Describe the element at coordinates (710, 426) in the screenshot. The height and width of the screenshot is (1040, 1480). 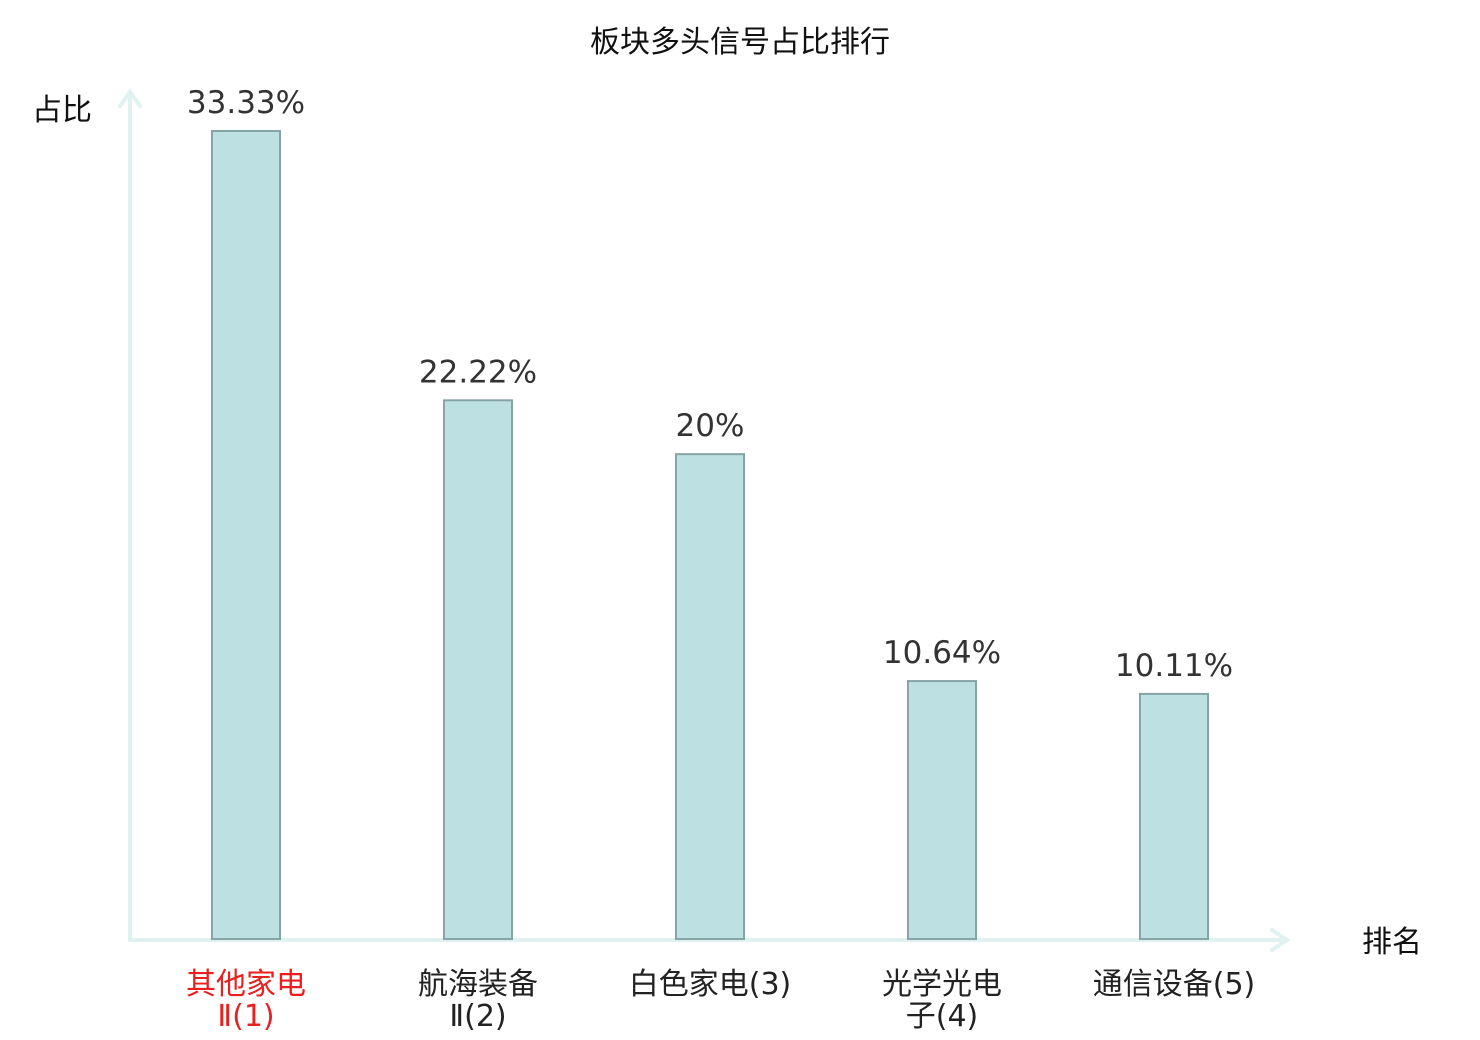
I see `value-label-3: 20%` at that location.